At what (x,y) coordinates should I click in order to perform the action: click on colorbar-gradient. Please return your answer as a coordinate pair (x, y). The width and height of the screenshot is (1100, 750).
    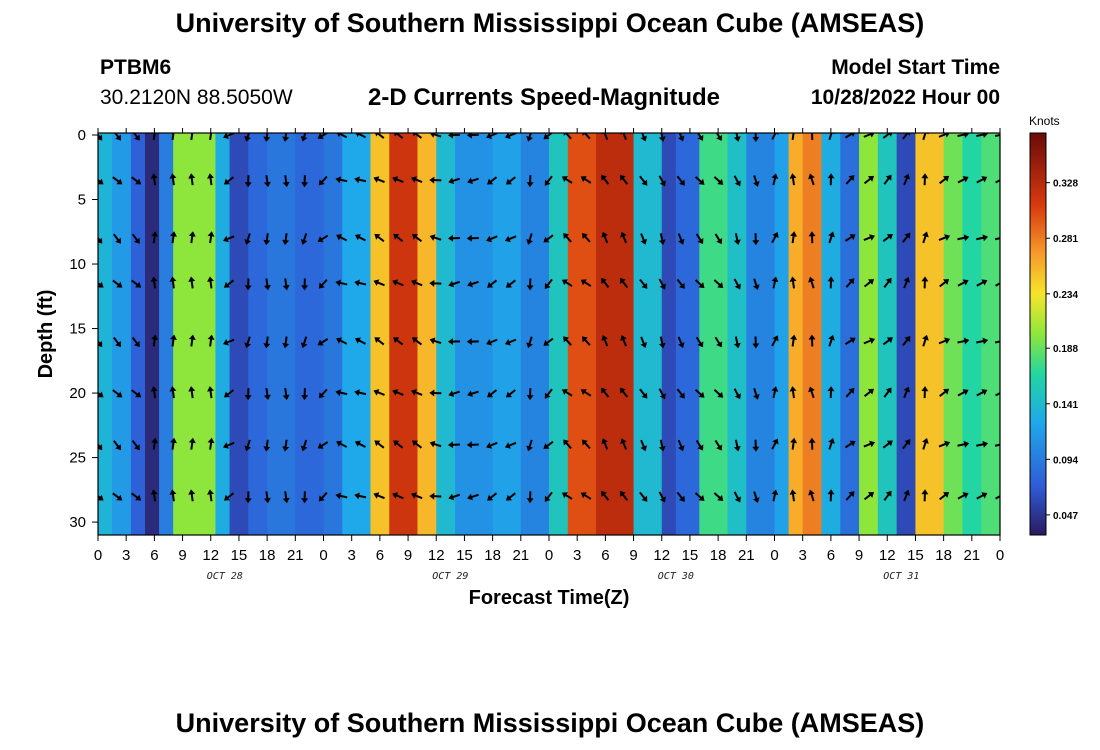
    Looking at the image, I should click on (1038, 334).